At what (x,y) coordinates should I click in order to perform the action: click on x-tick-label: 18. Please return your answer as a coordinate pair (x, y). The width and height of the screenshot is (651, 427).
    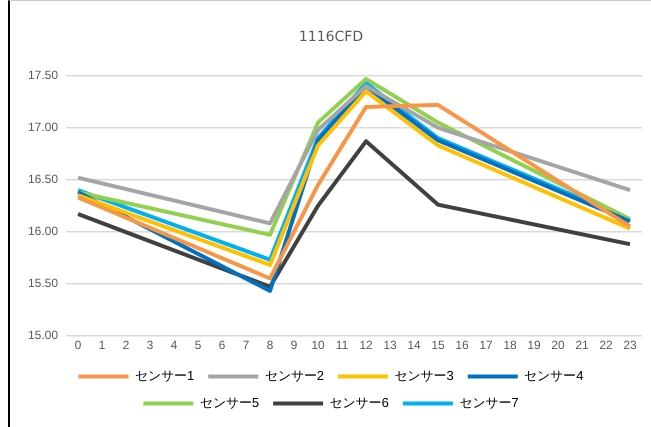
    Looking at the image, I should click on (510, 345).